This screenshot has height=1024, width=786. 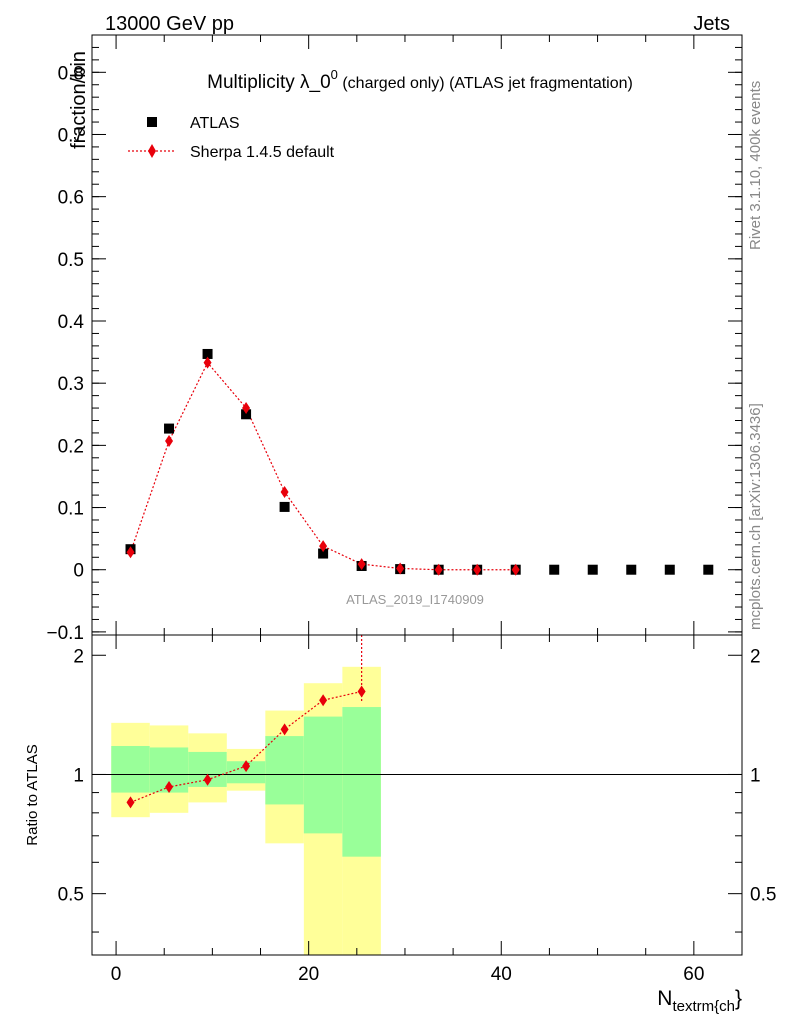 I want to click on ratio-x-tick-label: 20, so click(x=308, y=974).